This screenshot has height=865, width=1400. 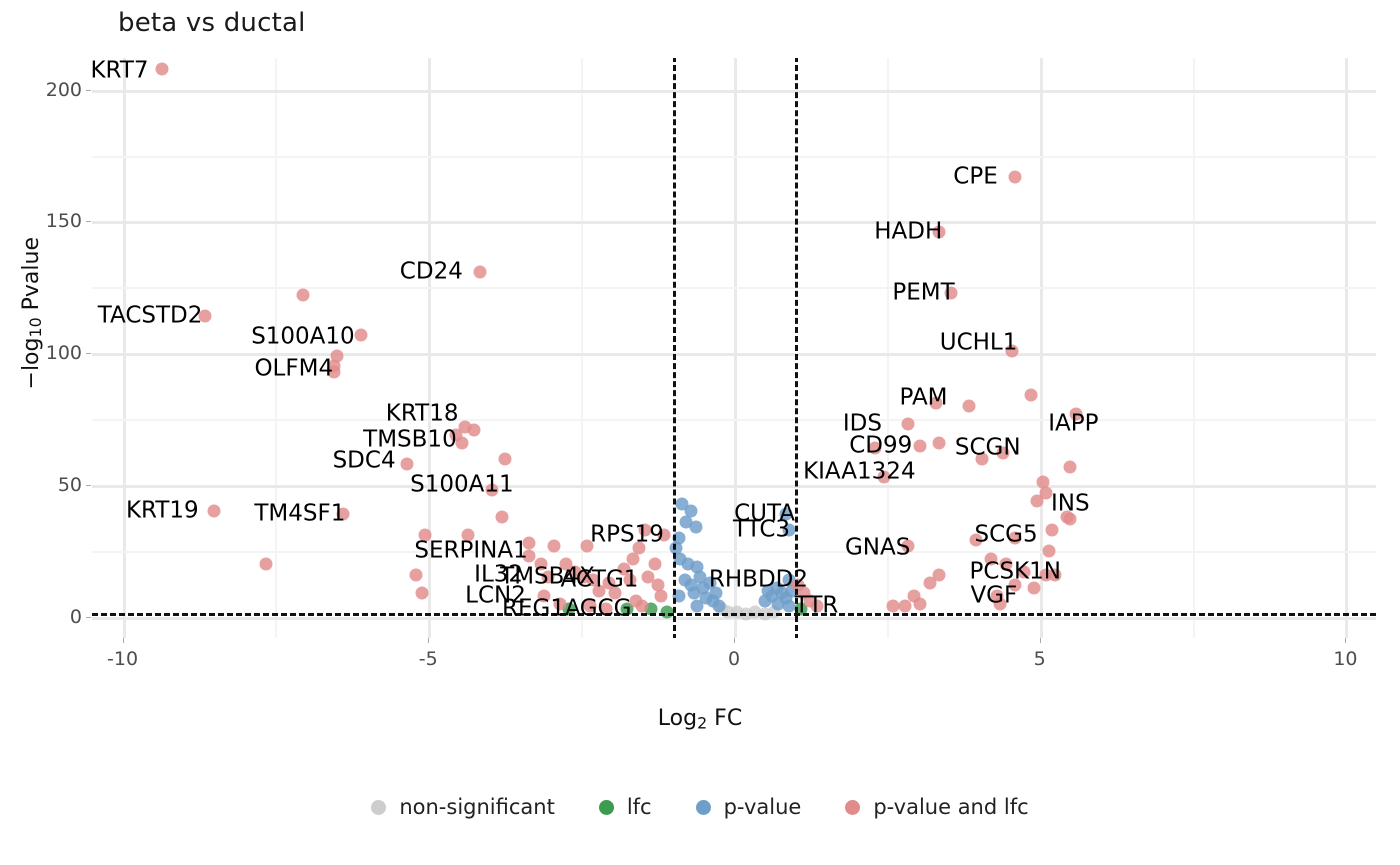 I want to click on gene-label: CD99, so click(x=881, y=445).